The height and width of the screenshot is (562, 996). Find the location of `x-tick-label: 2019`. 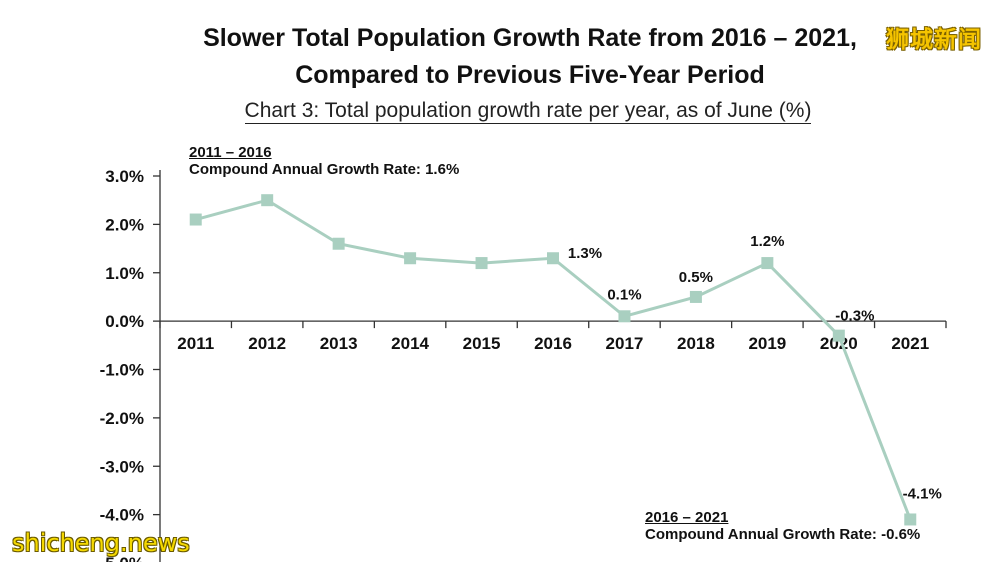

x-tick-label: 2019 is located at coordinates (767, 343).